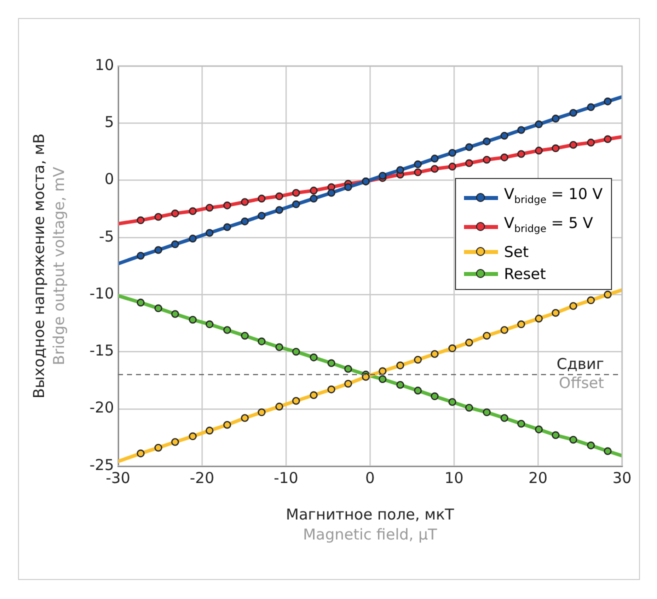 This screenshot has width=657, height=599. Describe the element at coordinates (202, 477) in the screenshot. I see `x-tick-label: -20` at that location.